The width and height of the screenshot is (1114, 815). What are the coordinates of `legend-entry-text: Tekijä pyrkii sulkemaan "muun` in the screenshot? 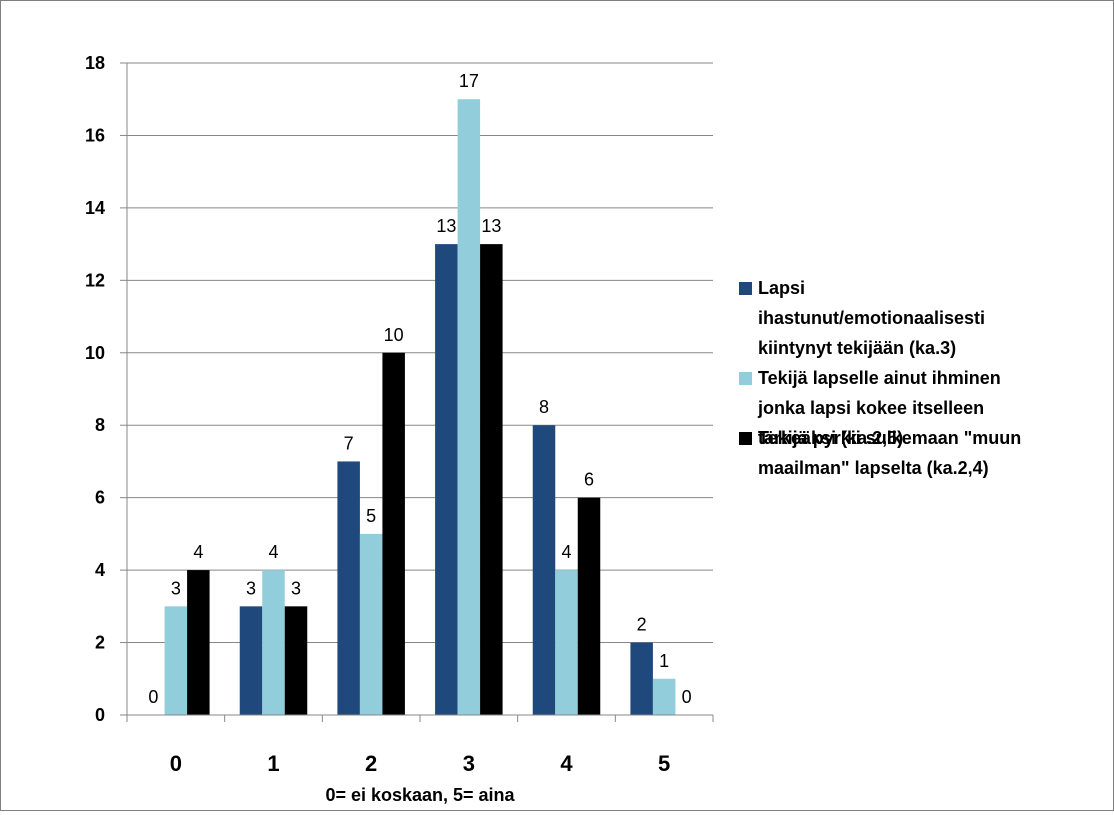 It's located at (889, 438).